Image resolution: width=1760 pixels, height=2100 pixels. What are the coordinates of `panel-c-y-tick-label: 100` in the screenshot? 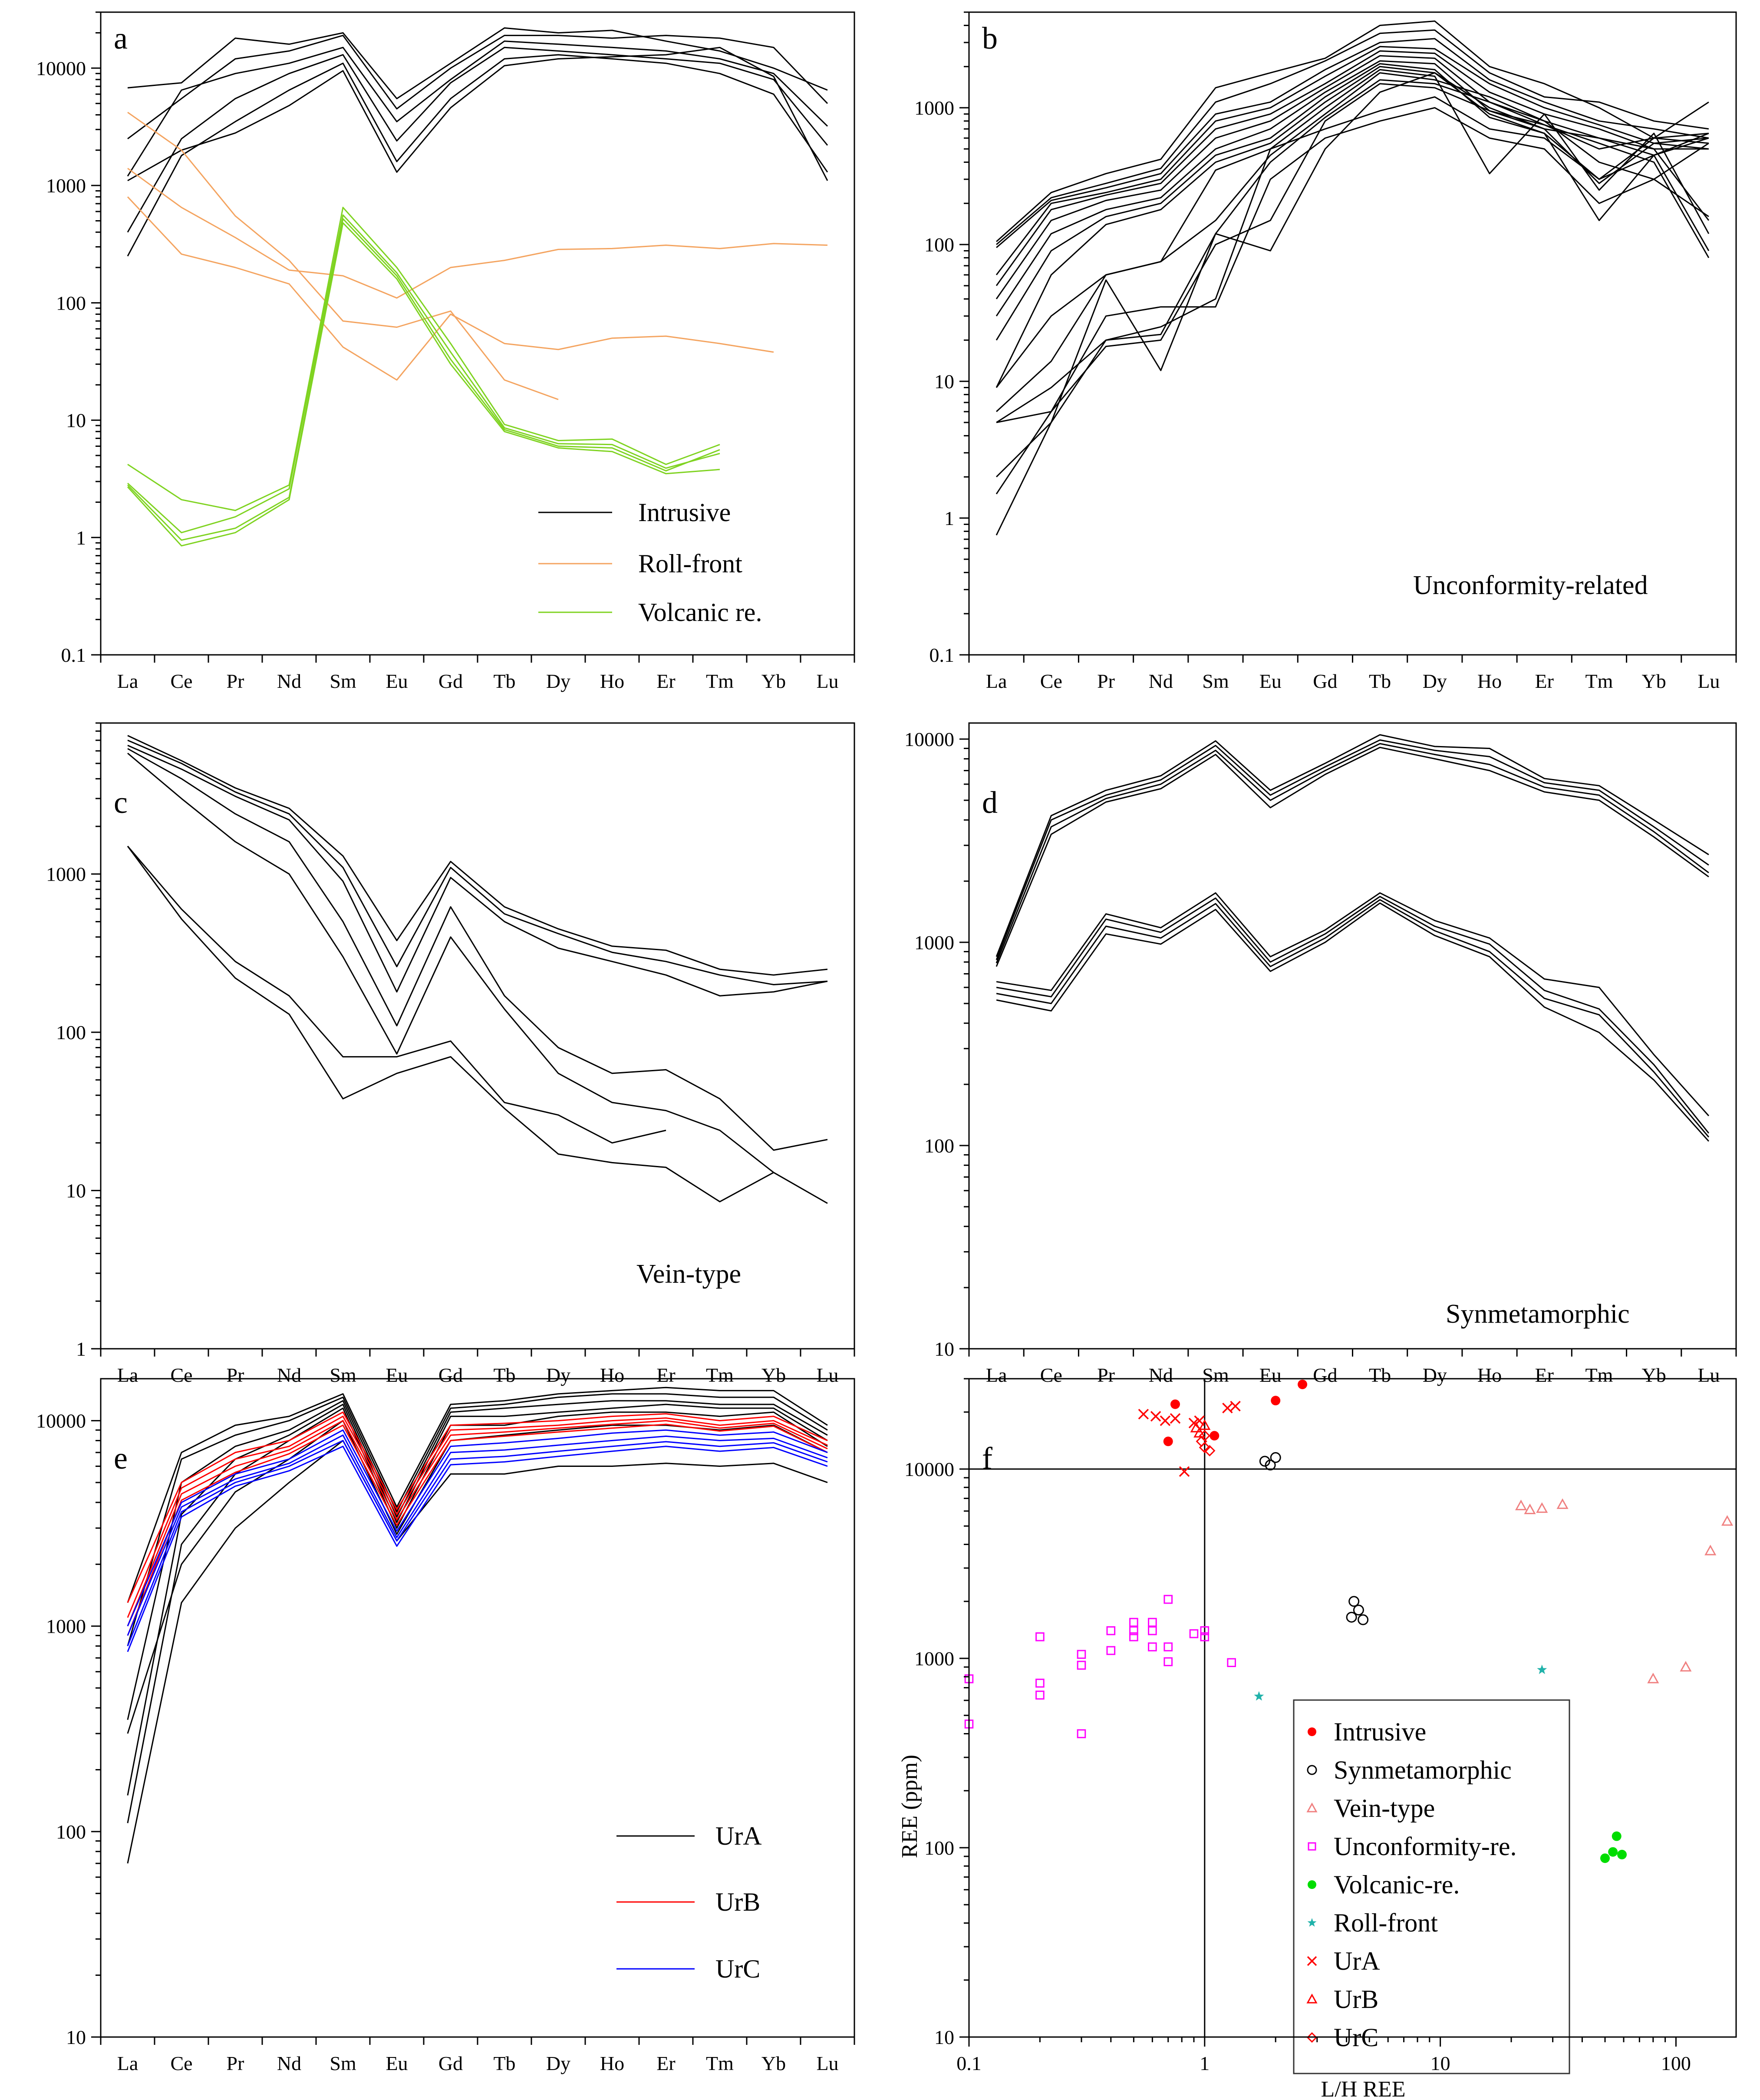 It's located at (71, 1032).